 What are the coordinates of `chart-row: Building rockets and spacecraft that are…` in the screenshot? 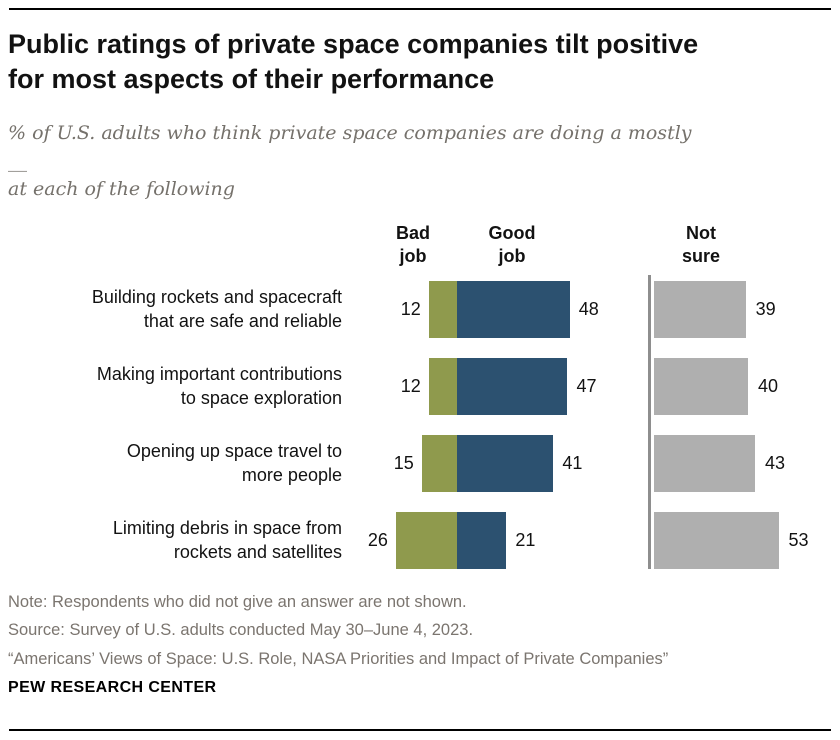 It's located at (420, 309).